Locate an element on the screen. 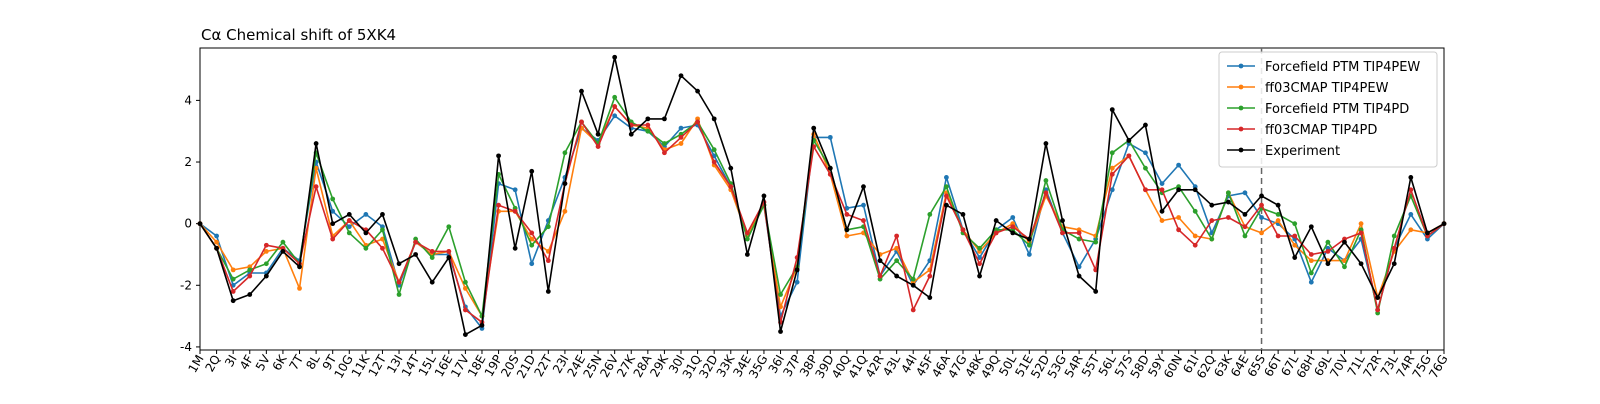  y-tick-label: 2 is located at coordinates (188, 162).